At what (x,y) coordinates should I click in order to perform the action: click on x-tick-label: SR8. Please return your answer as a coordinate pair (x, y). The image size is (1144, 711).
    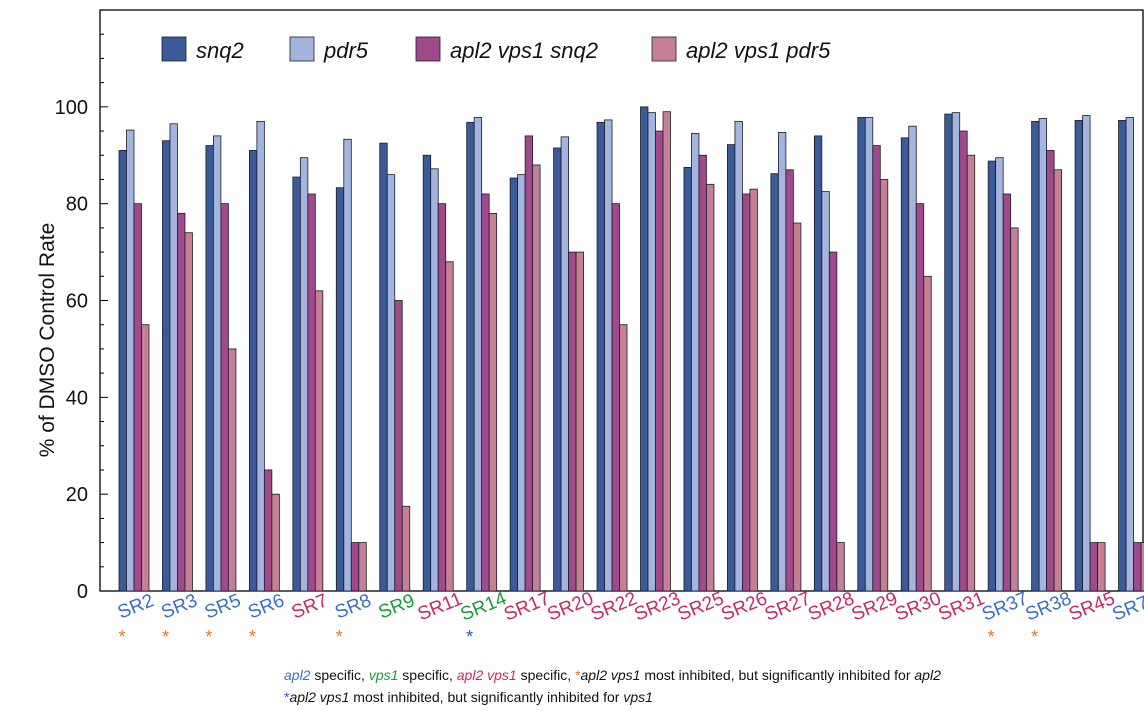
    Looking at the image, I should click on (353, 606).